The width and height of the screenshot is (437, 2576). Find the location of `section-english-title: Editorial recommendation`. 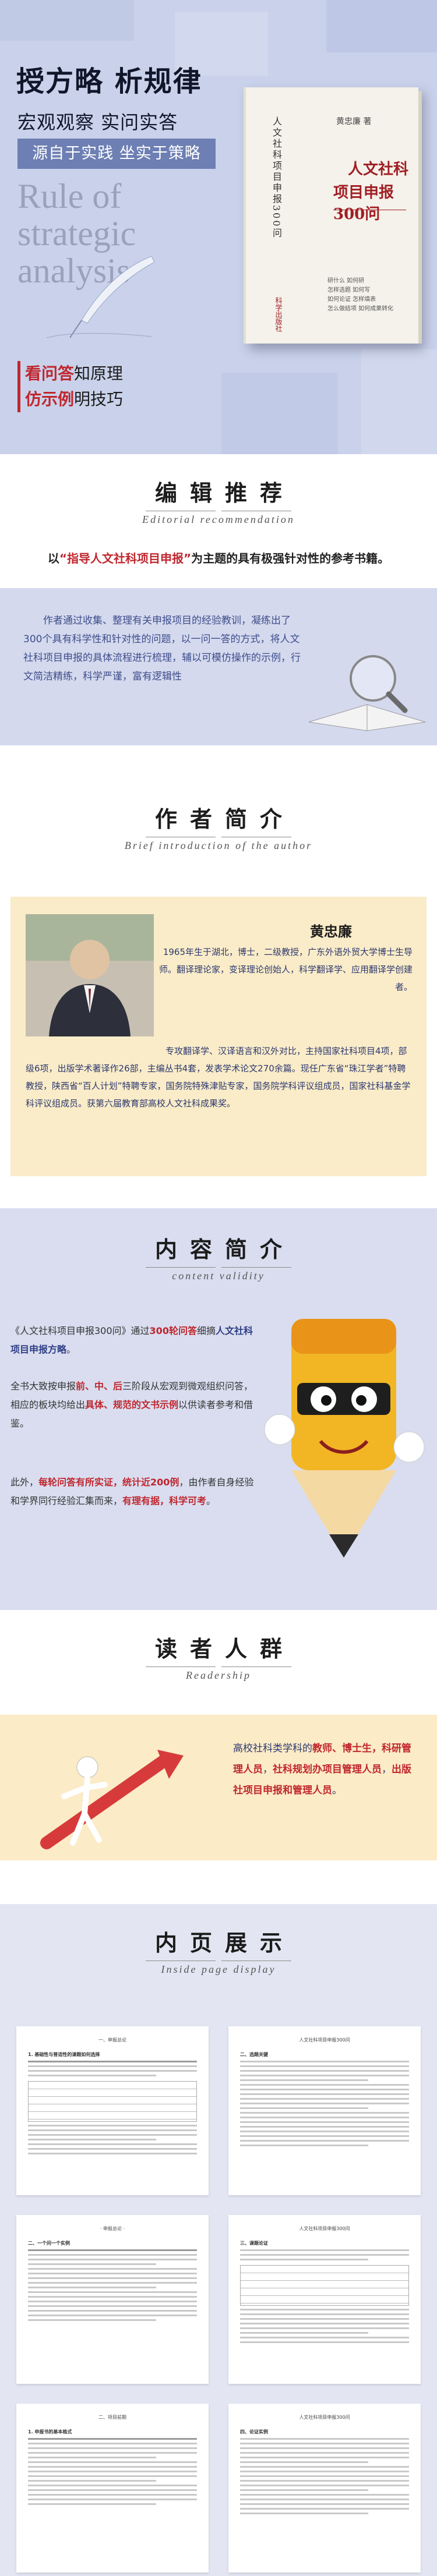

section-english-title: Editorial recommendation is located at coordinates (218, 519).